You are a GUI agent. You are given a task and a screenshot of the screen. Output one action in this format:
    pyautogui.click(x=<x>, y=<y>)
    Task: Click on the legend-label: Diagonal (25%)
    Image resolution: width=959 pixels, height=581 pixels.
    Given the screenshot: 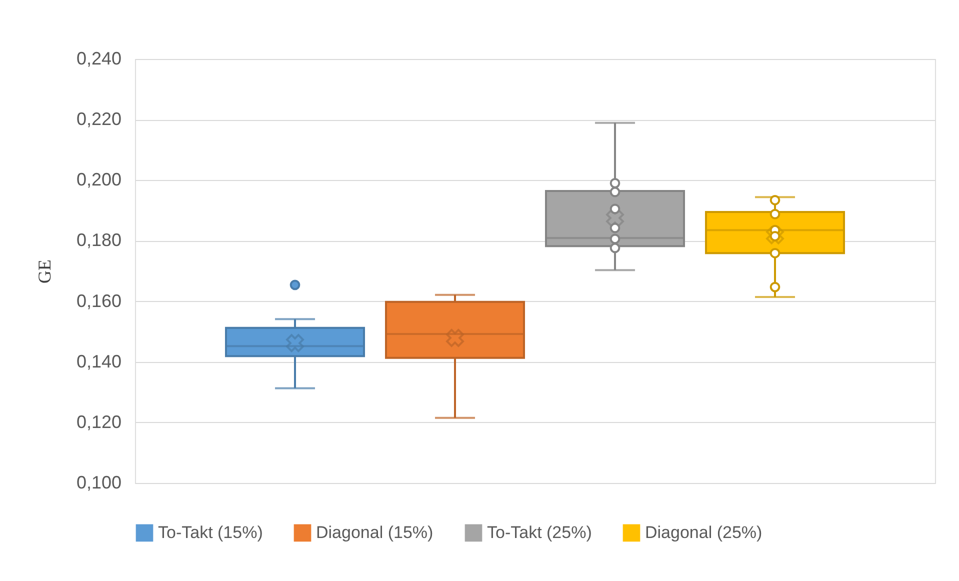 What is the action you would take?
    pyautogui.click(x=703, y=532)
    